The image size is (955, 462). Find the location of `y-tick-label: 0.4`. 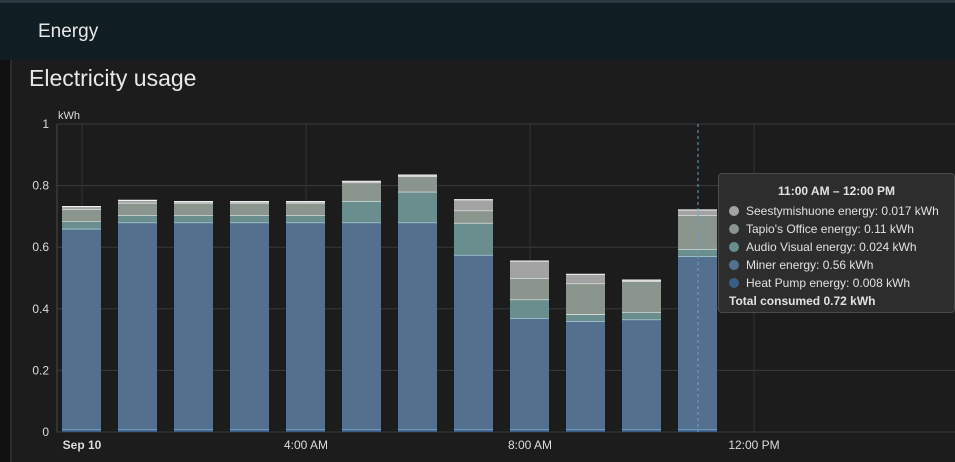

y-tick-label: 0.4 is located at coordinates (40, 309).